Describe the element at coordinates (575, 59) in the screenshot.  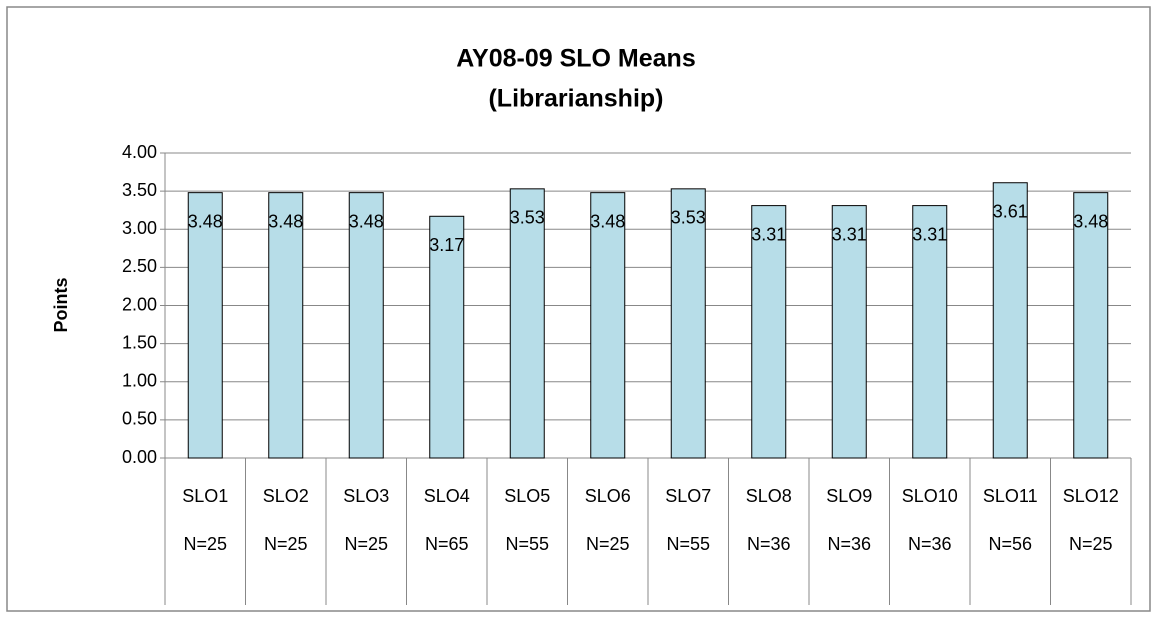
I see `chart-title: AY08-09 SLO Means` at that location.